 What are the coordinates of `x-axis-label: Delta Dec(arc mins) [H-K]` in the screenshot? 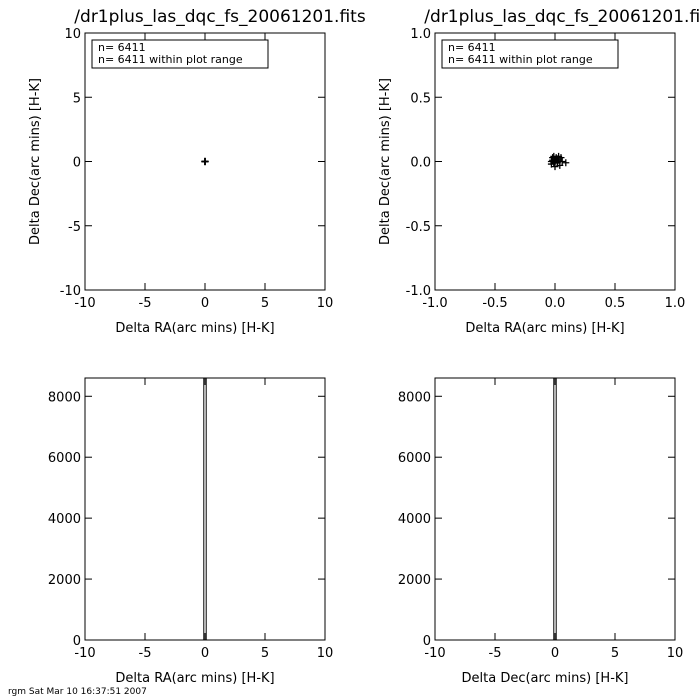 It's located at (545, 678).